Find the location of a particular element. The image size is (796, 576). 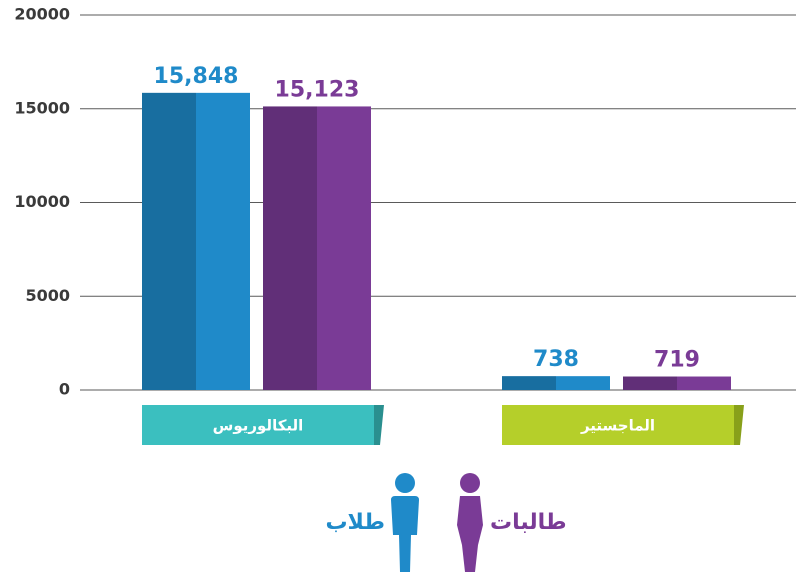

x-tick-label: البكالوريوس is located at coordinates (258, 426).